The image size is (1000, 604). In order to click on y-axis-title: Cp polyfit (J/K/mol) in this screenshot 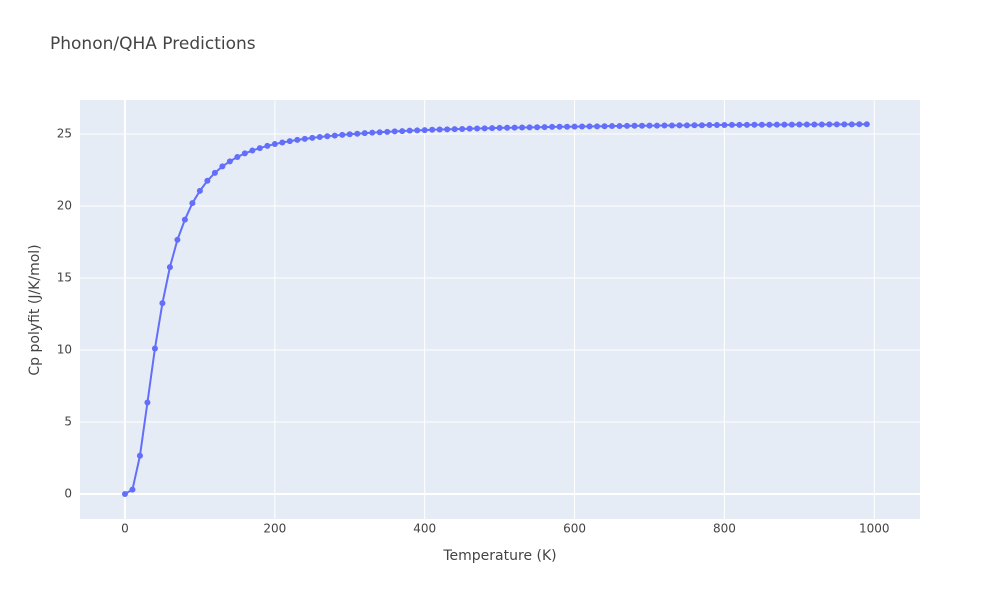, I will do `click(35, 309)`.